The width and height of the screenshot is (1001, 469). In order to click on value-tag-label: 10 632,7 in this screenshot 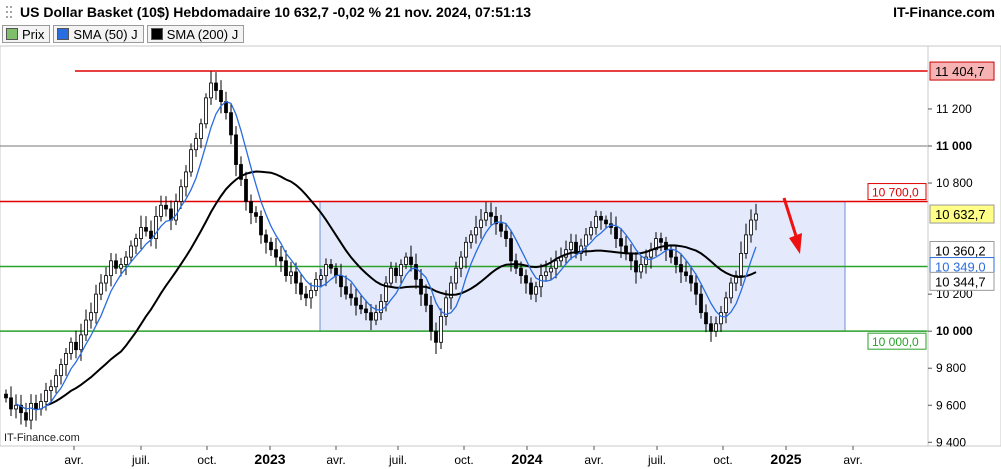, I will do `click(960, 214)`.